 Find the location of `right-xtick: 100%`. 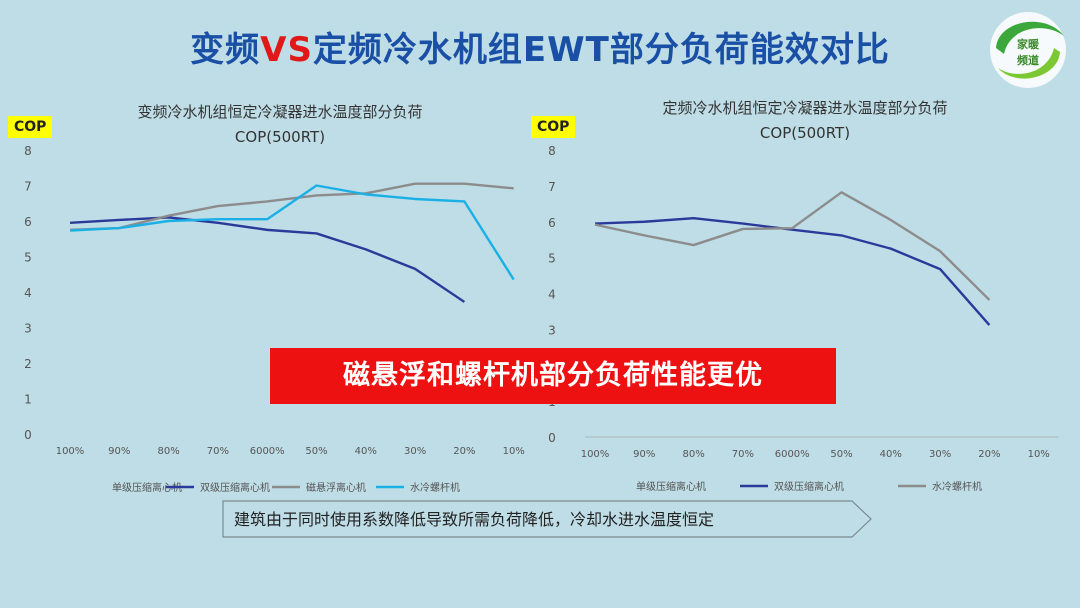

right-xtick: 100% is located at coordinates (595, 454).